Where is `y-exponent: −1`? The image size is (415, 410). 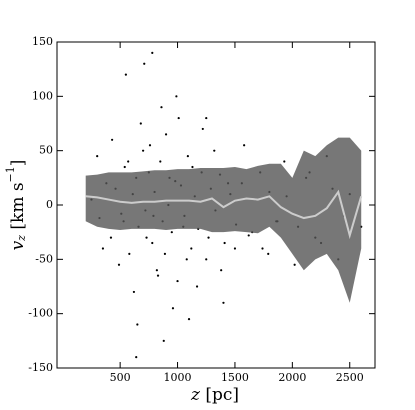
y-exponent: −1 is located at coordinates (10, 174).